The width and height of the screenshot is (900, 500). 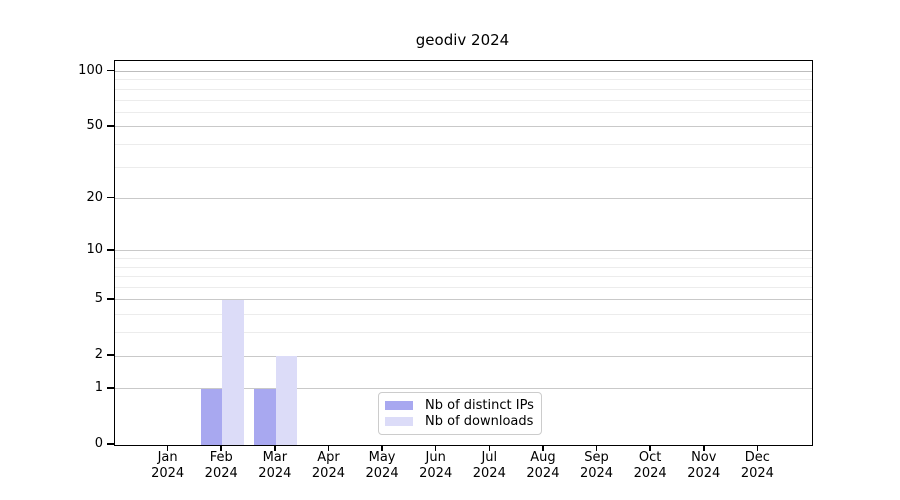 I want to click on y-tick-label: 1, so click(x=98, y=387).